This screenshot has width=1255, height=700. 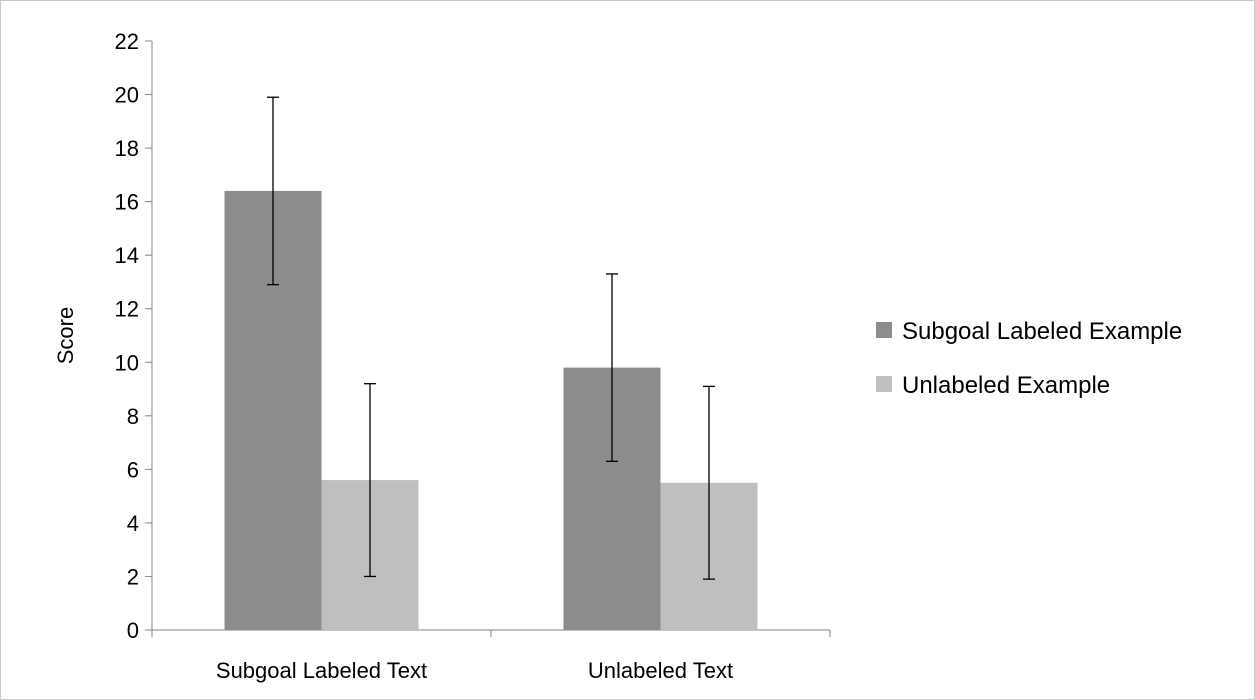 I want to click on y-tick-label: 6, so click(x=133, y=469).